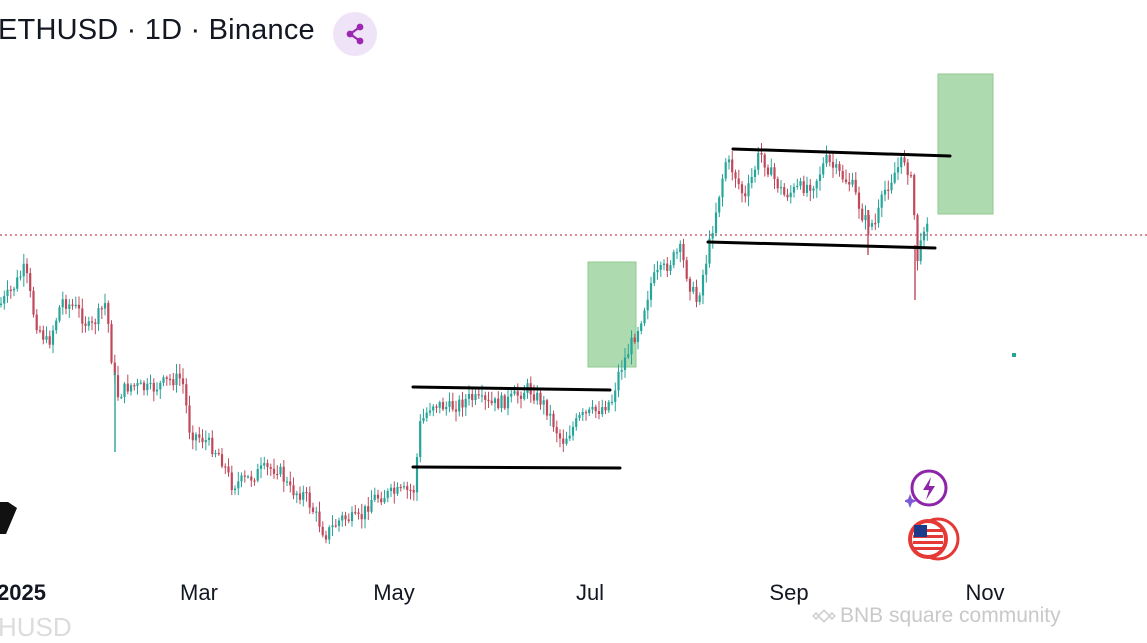 The width and height of the screenshot is (1147, 643). I want to click on x-tick-label: 2025, so click(23, 592).